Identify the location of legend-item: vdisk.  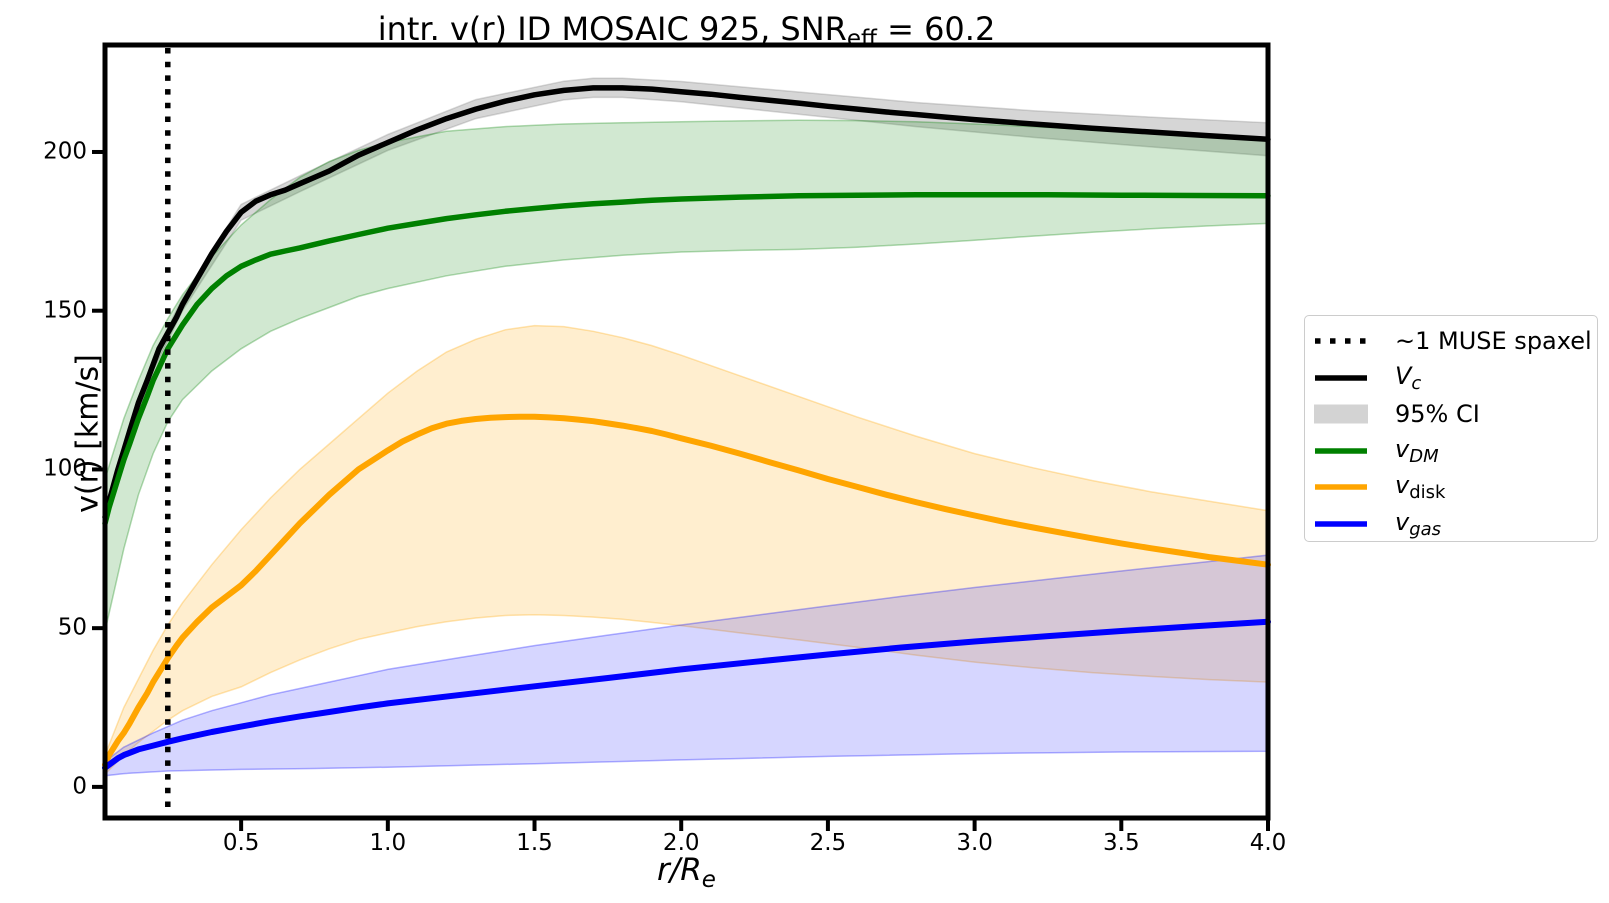
(1451, 487).